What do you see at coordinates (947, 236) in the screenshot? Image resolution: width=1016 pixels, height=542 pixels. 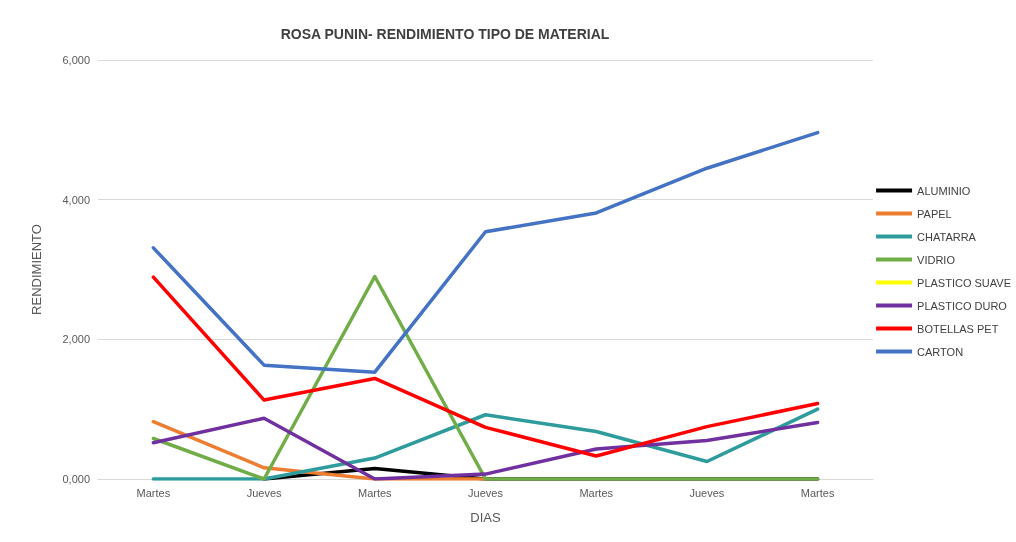 I see `legend-label: CHATARRA` at bounding box center [947, 236].